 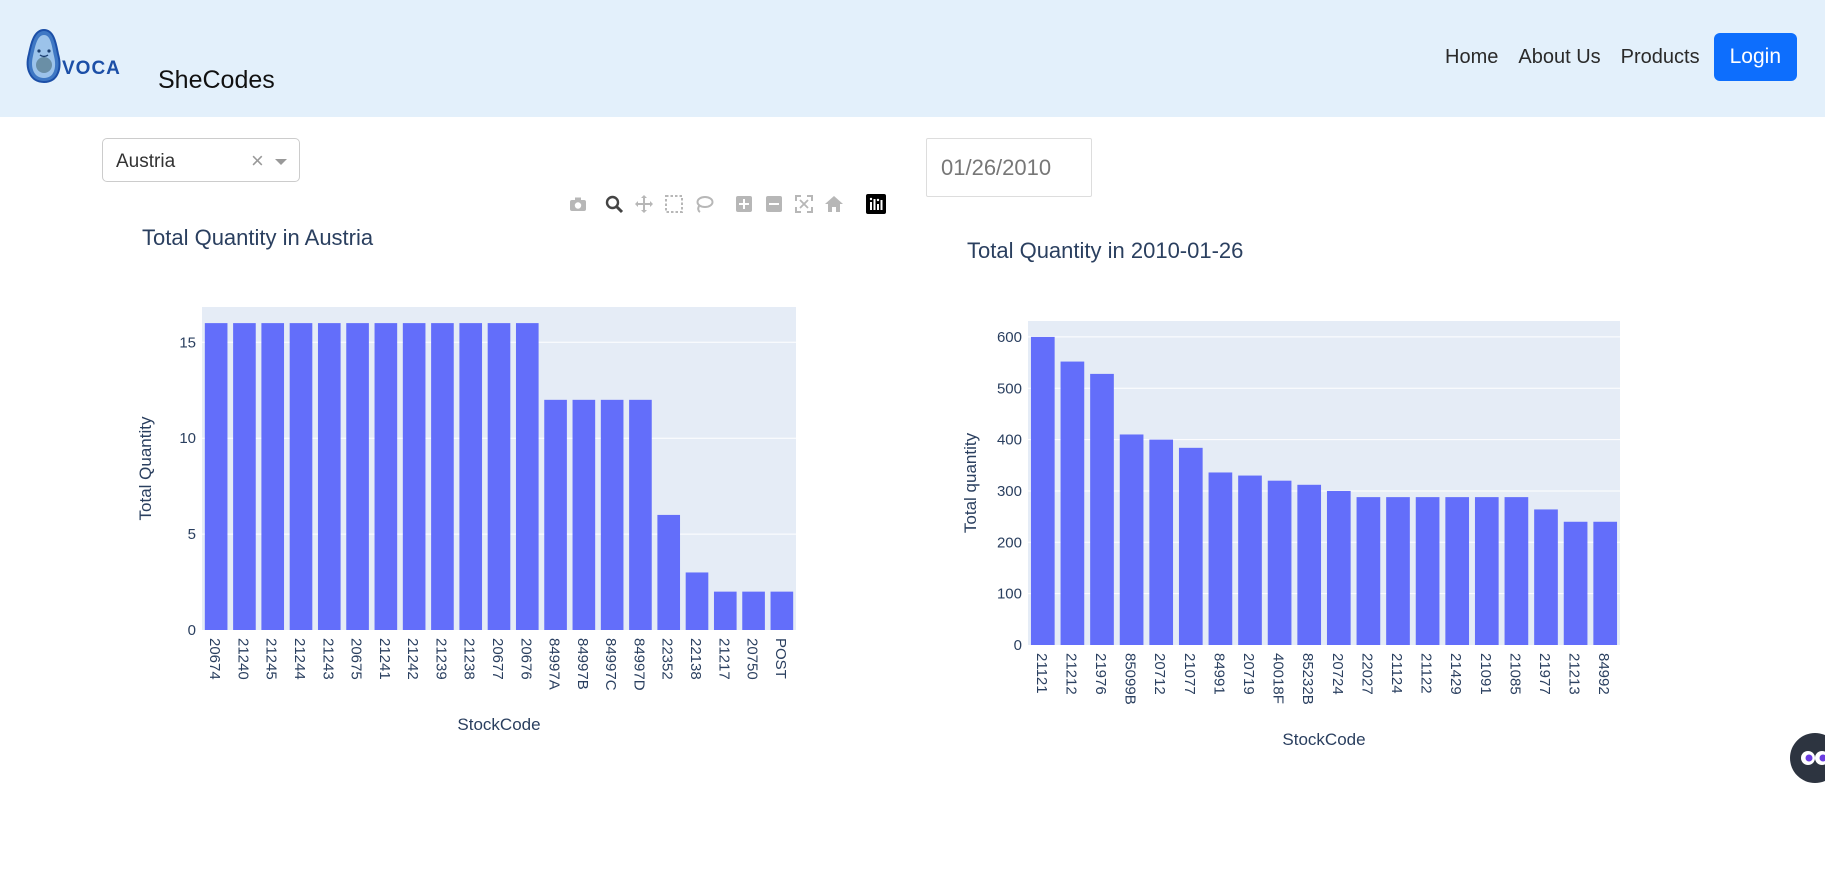 What do you see at coordinates (1100, 674) in the screenshot?
I see `x-tick-label: 21976` at bounding box center [1100, 674].